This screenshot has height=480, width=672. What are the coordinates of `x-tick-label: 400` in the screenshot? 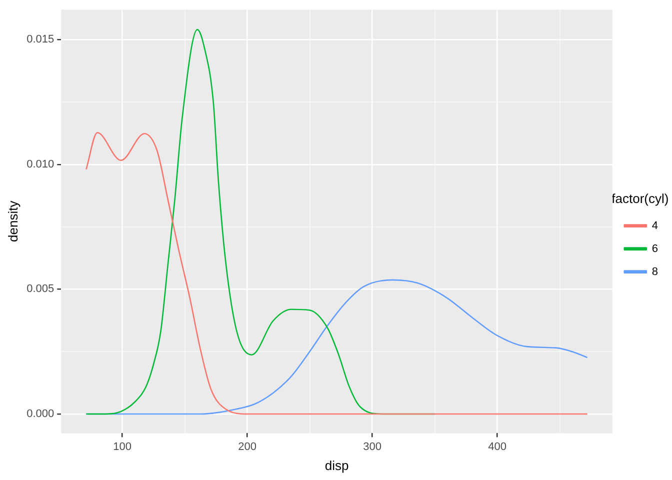 It's located at (497, 446).